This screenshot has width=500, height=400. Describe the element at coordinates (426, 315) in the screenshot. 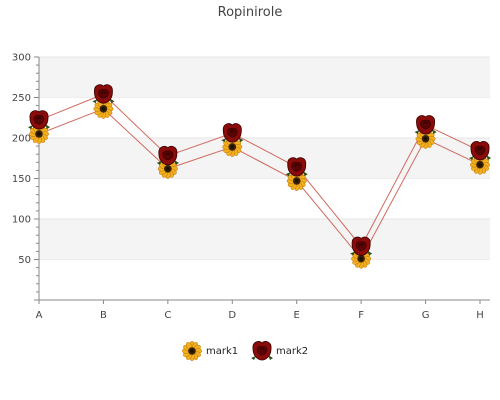

I see `x-tick-label: G` at that location.